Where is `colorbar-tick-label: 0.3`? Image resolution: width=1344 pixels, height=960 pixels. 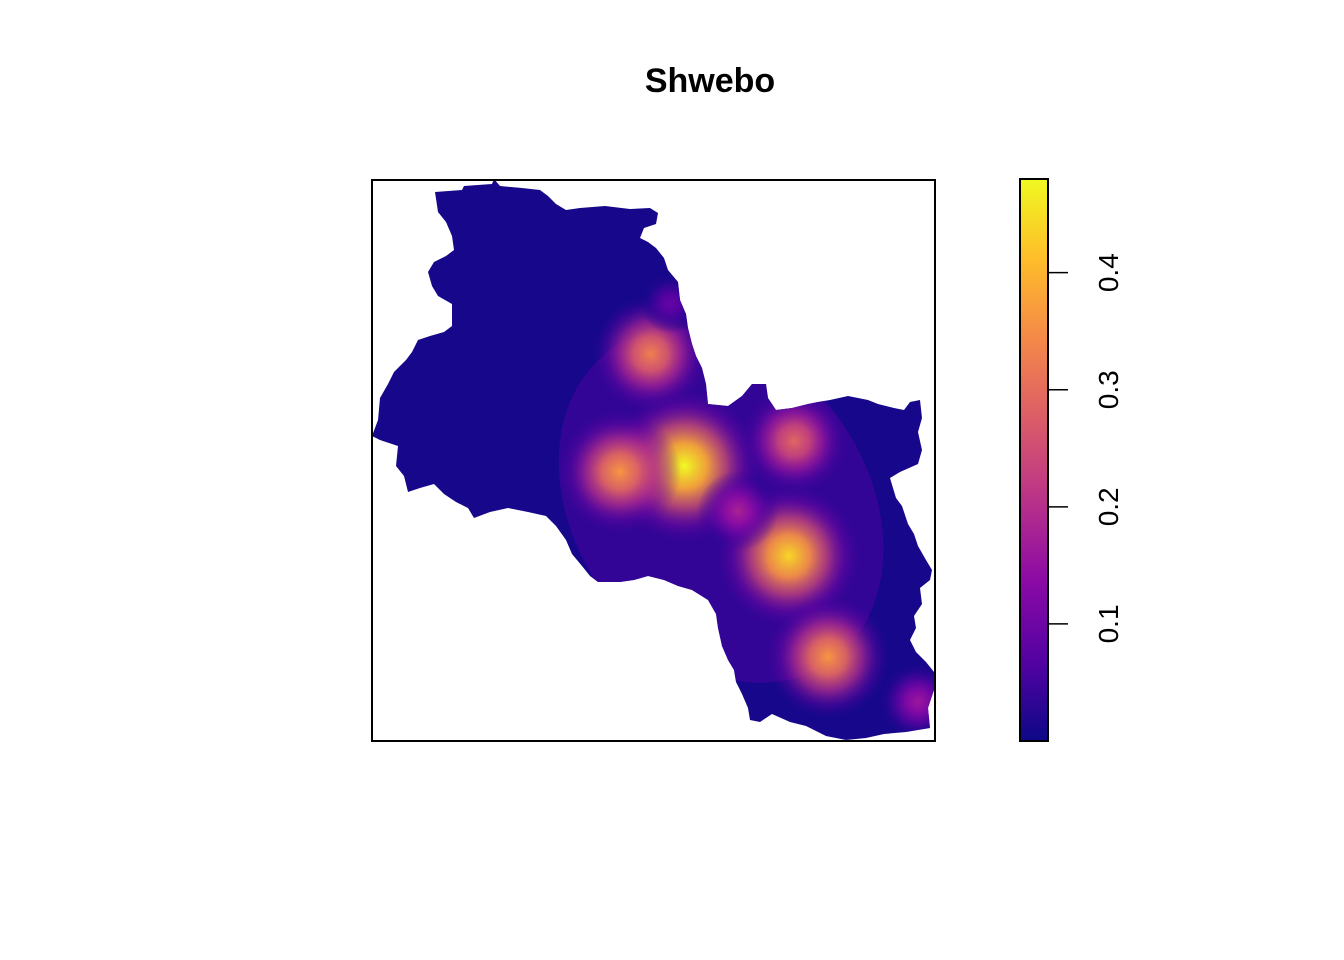
colorbar-tick-label: 0.3 is located at coordinates (1108, 389).